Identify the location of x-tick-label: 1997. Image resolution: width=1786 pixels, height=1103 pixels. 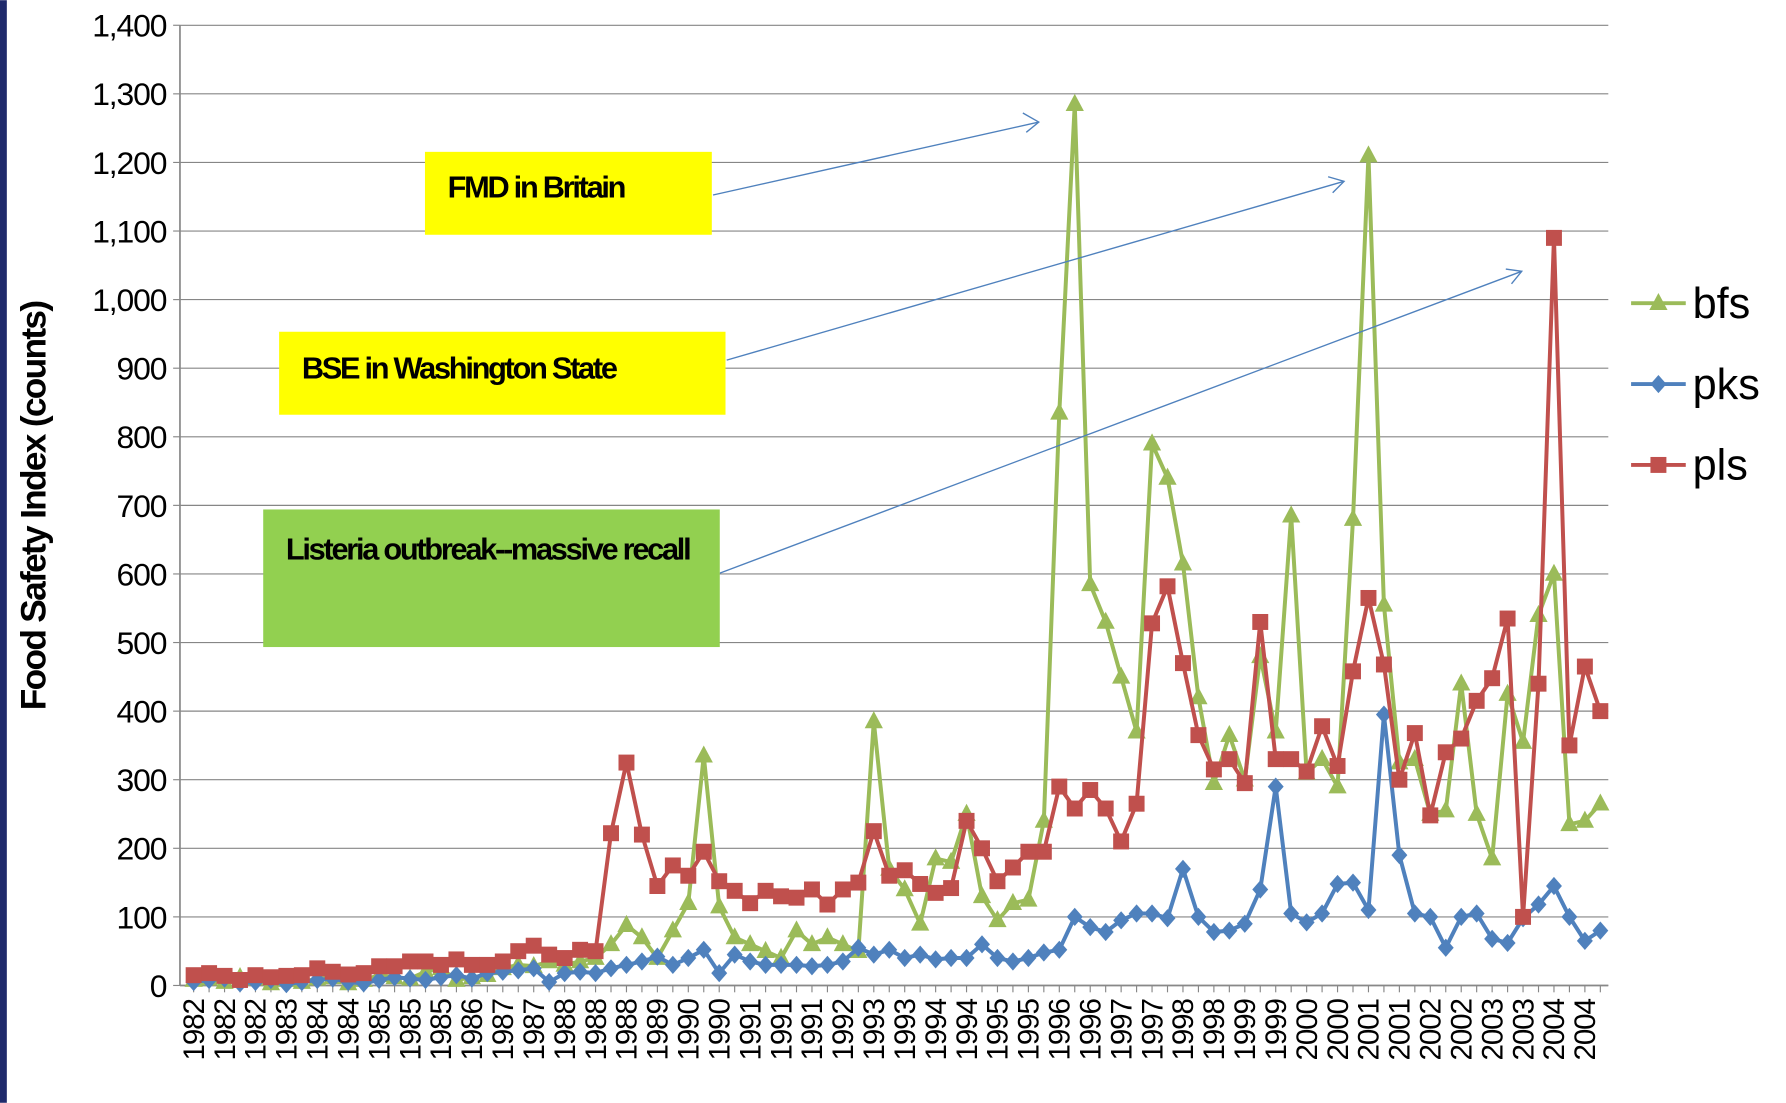
(1121, 1029).